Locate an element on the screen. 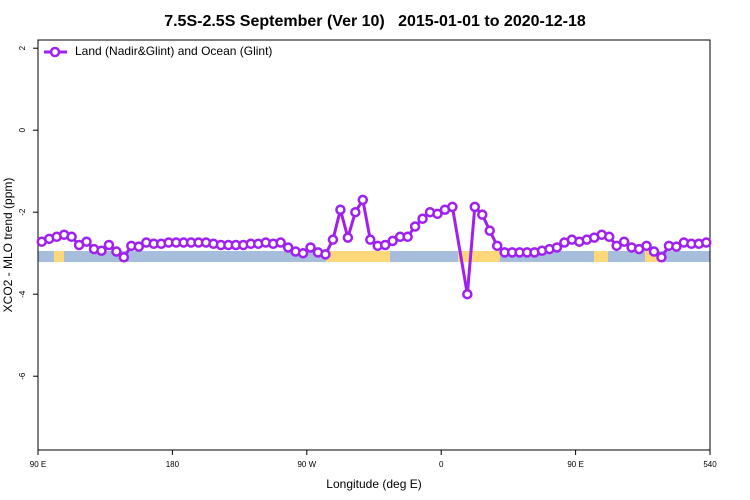 The width and height of the screenshot is (750, 500). y-tick-label: -6 is located at coordinates (22, 376).